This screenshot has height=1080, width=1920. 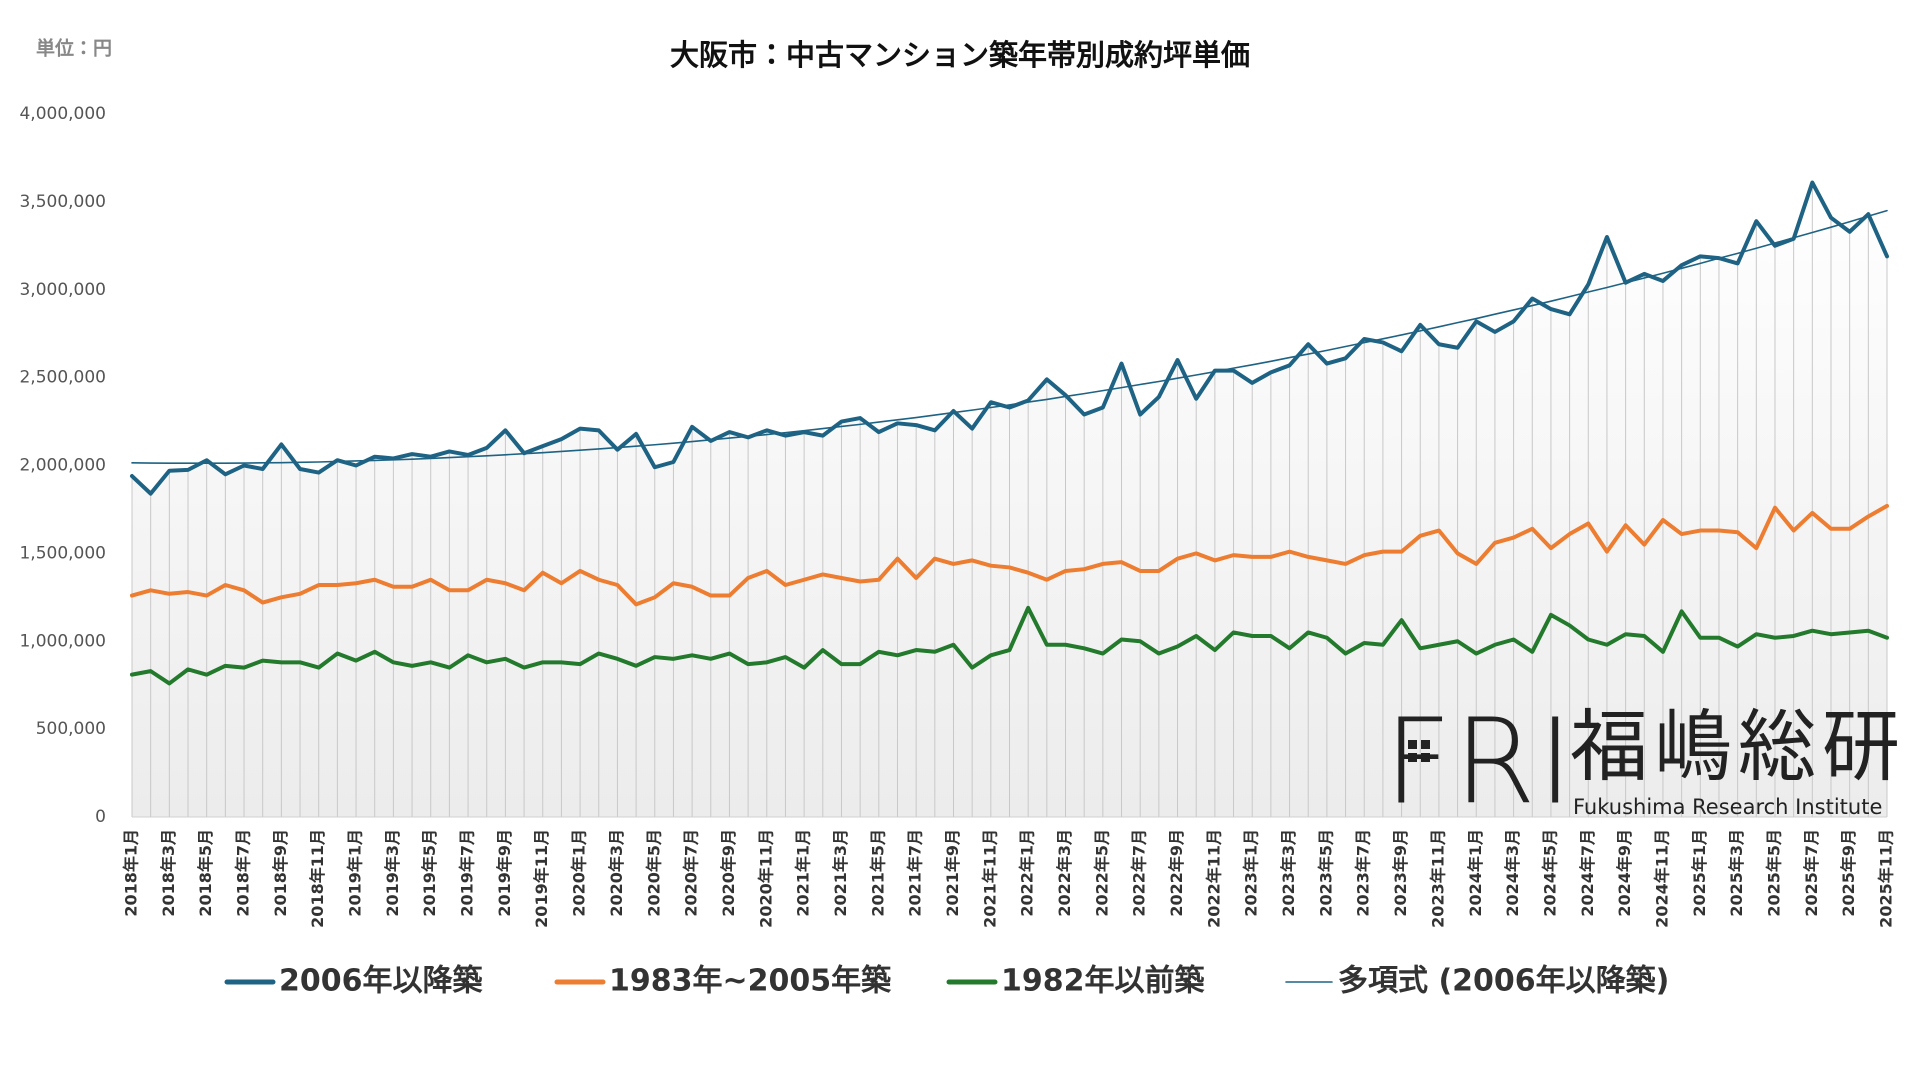 What do you see at coordinates (1624, 873) in the screenshot?
I see `x-tick-label: 2024年9月` at bounding box center [1624, 873].